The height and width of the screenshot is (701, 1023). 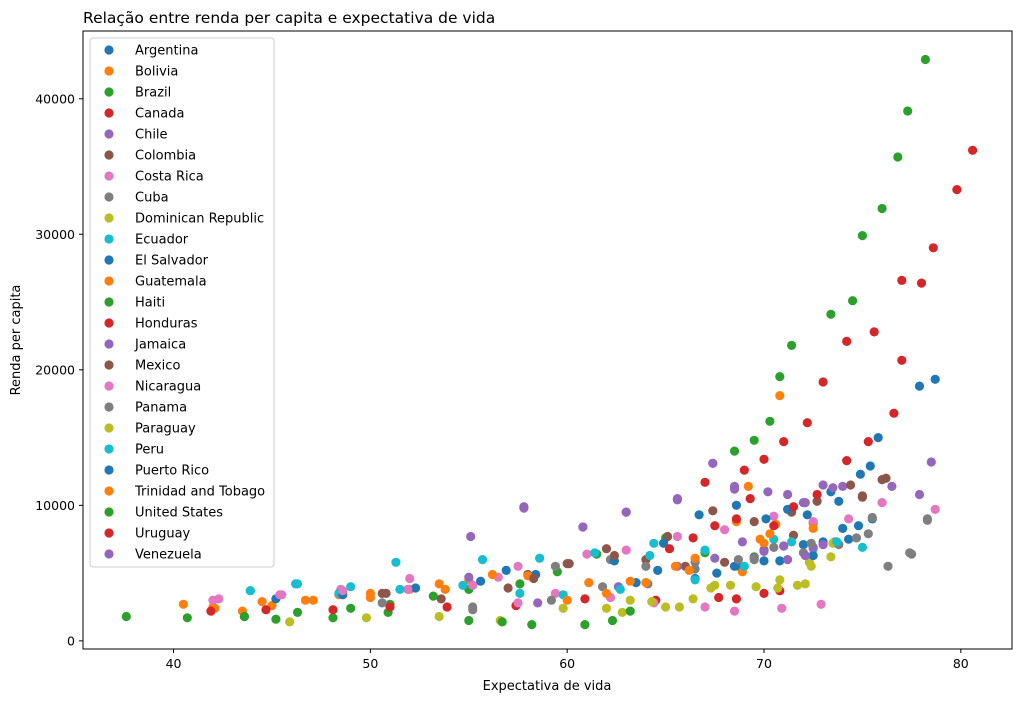 I want to click on series-puerto-rico, so click(x=799, y=461).